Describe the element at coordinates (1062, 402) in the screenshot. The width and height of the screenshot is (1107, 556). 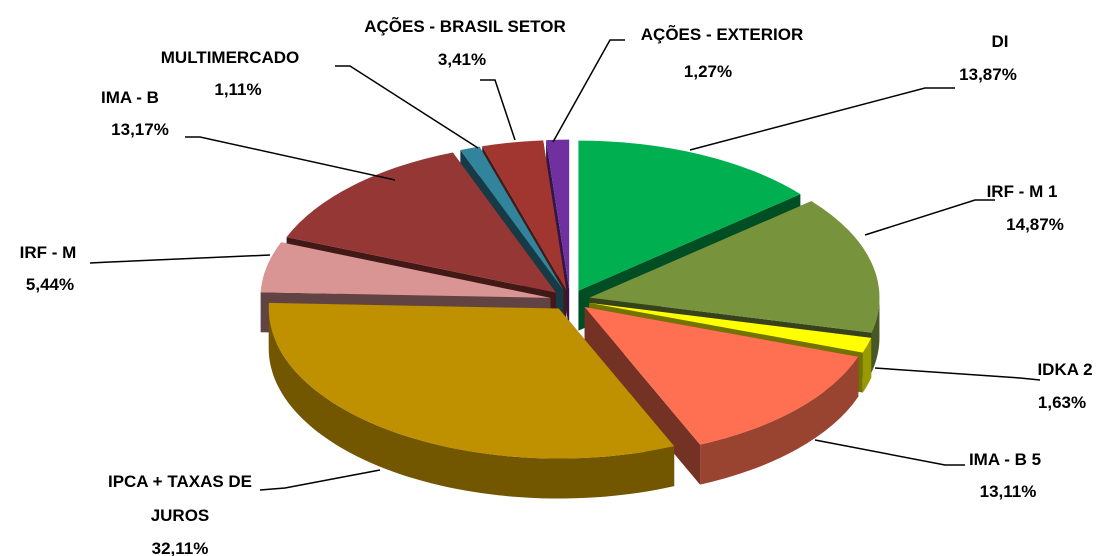
I see `value-label: 1,63%` at that location.